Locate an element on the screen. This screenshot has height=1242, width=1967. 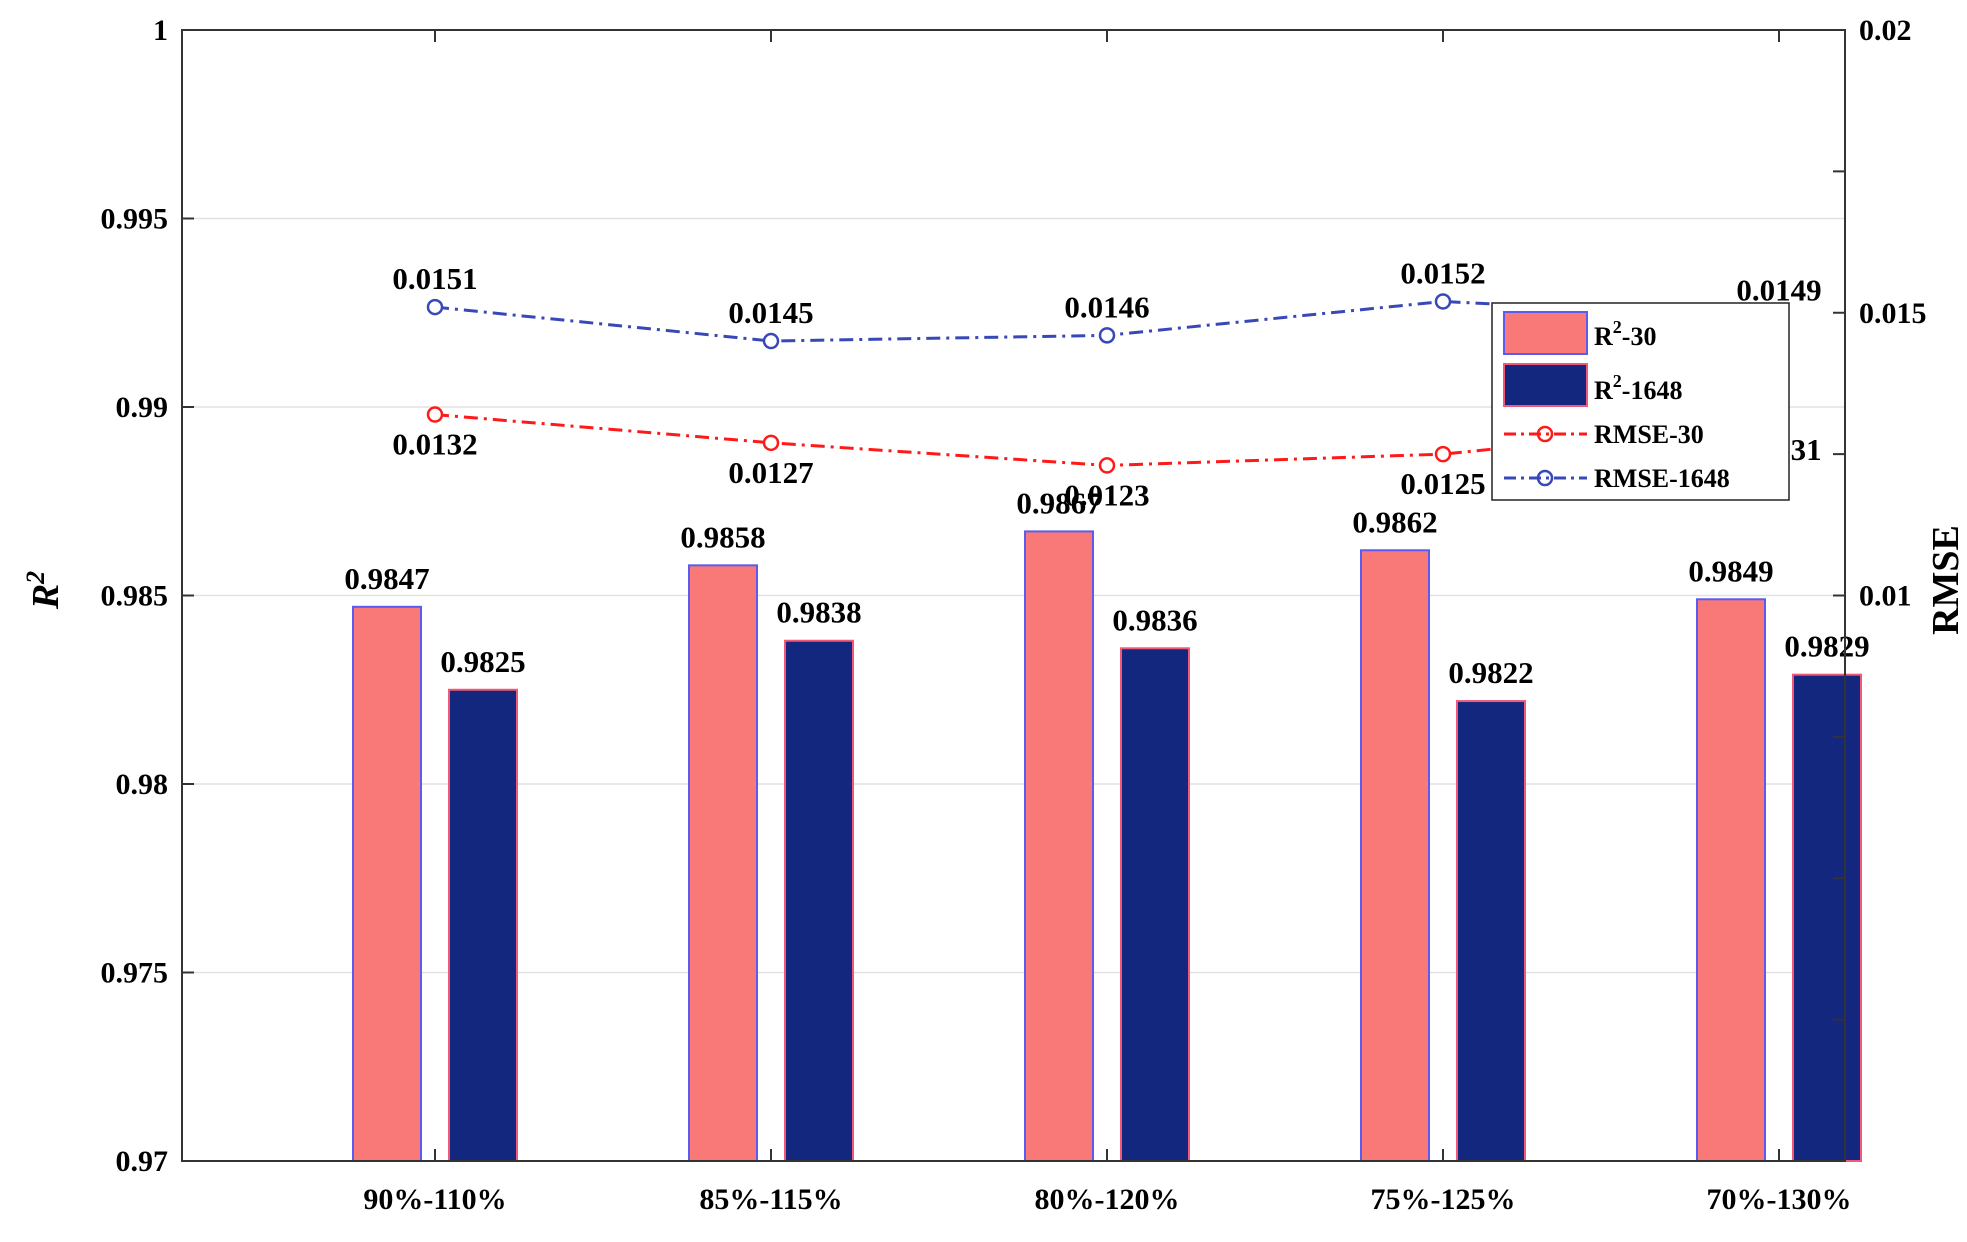
rmse-label: 0.0146 is located at coordinates (1106, 306).